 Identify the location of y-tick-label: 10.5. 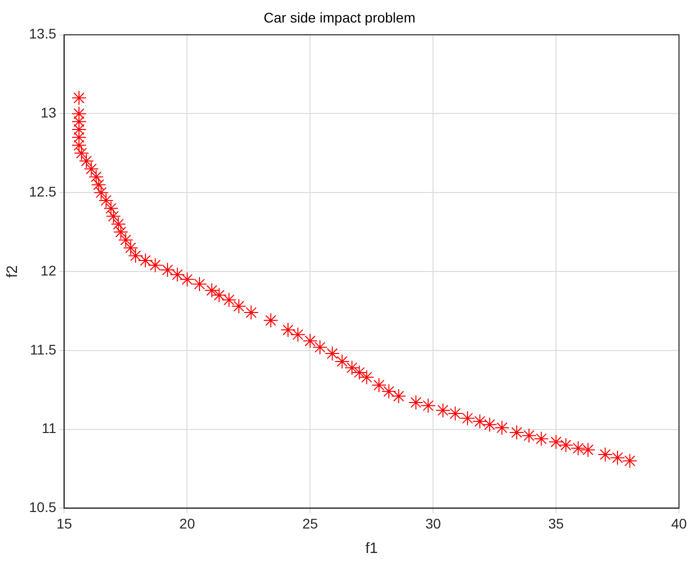
(42, 507).